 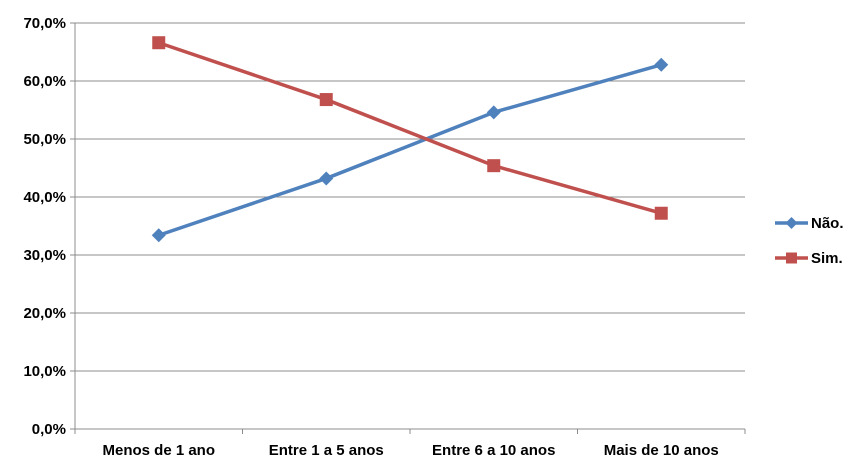 What do you see at coordinates (827, 223) in the screenshot?
I see `legend-label: Não.` at bounding box center [827, 223].